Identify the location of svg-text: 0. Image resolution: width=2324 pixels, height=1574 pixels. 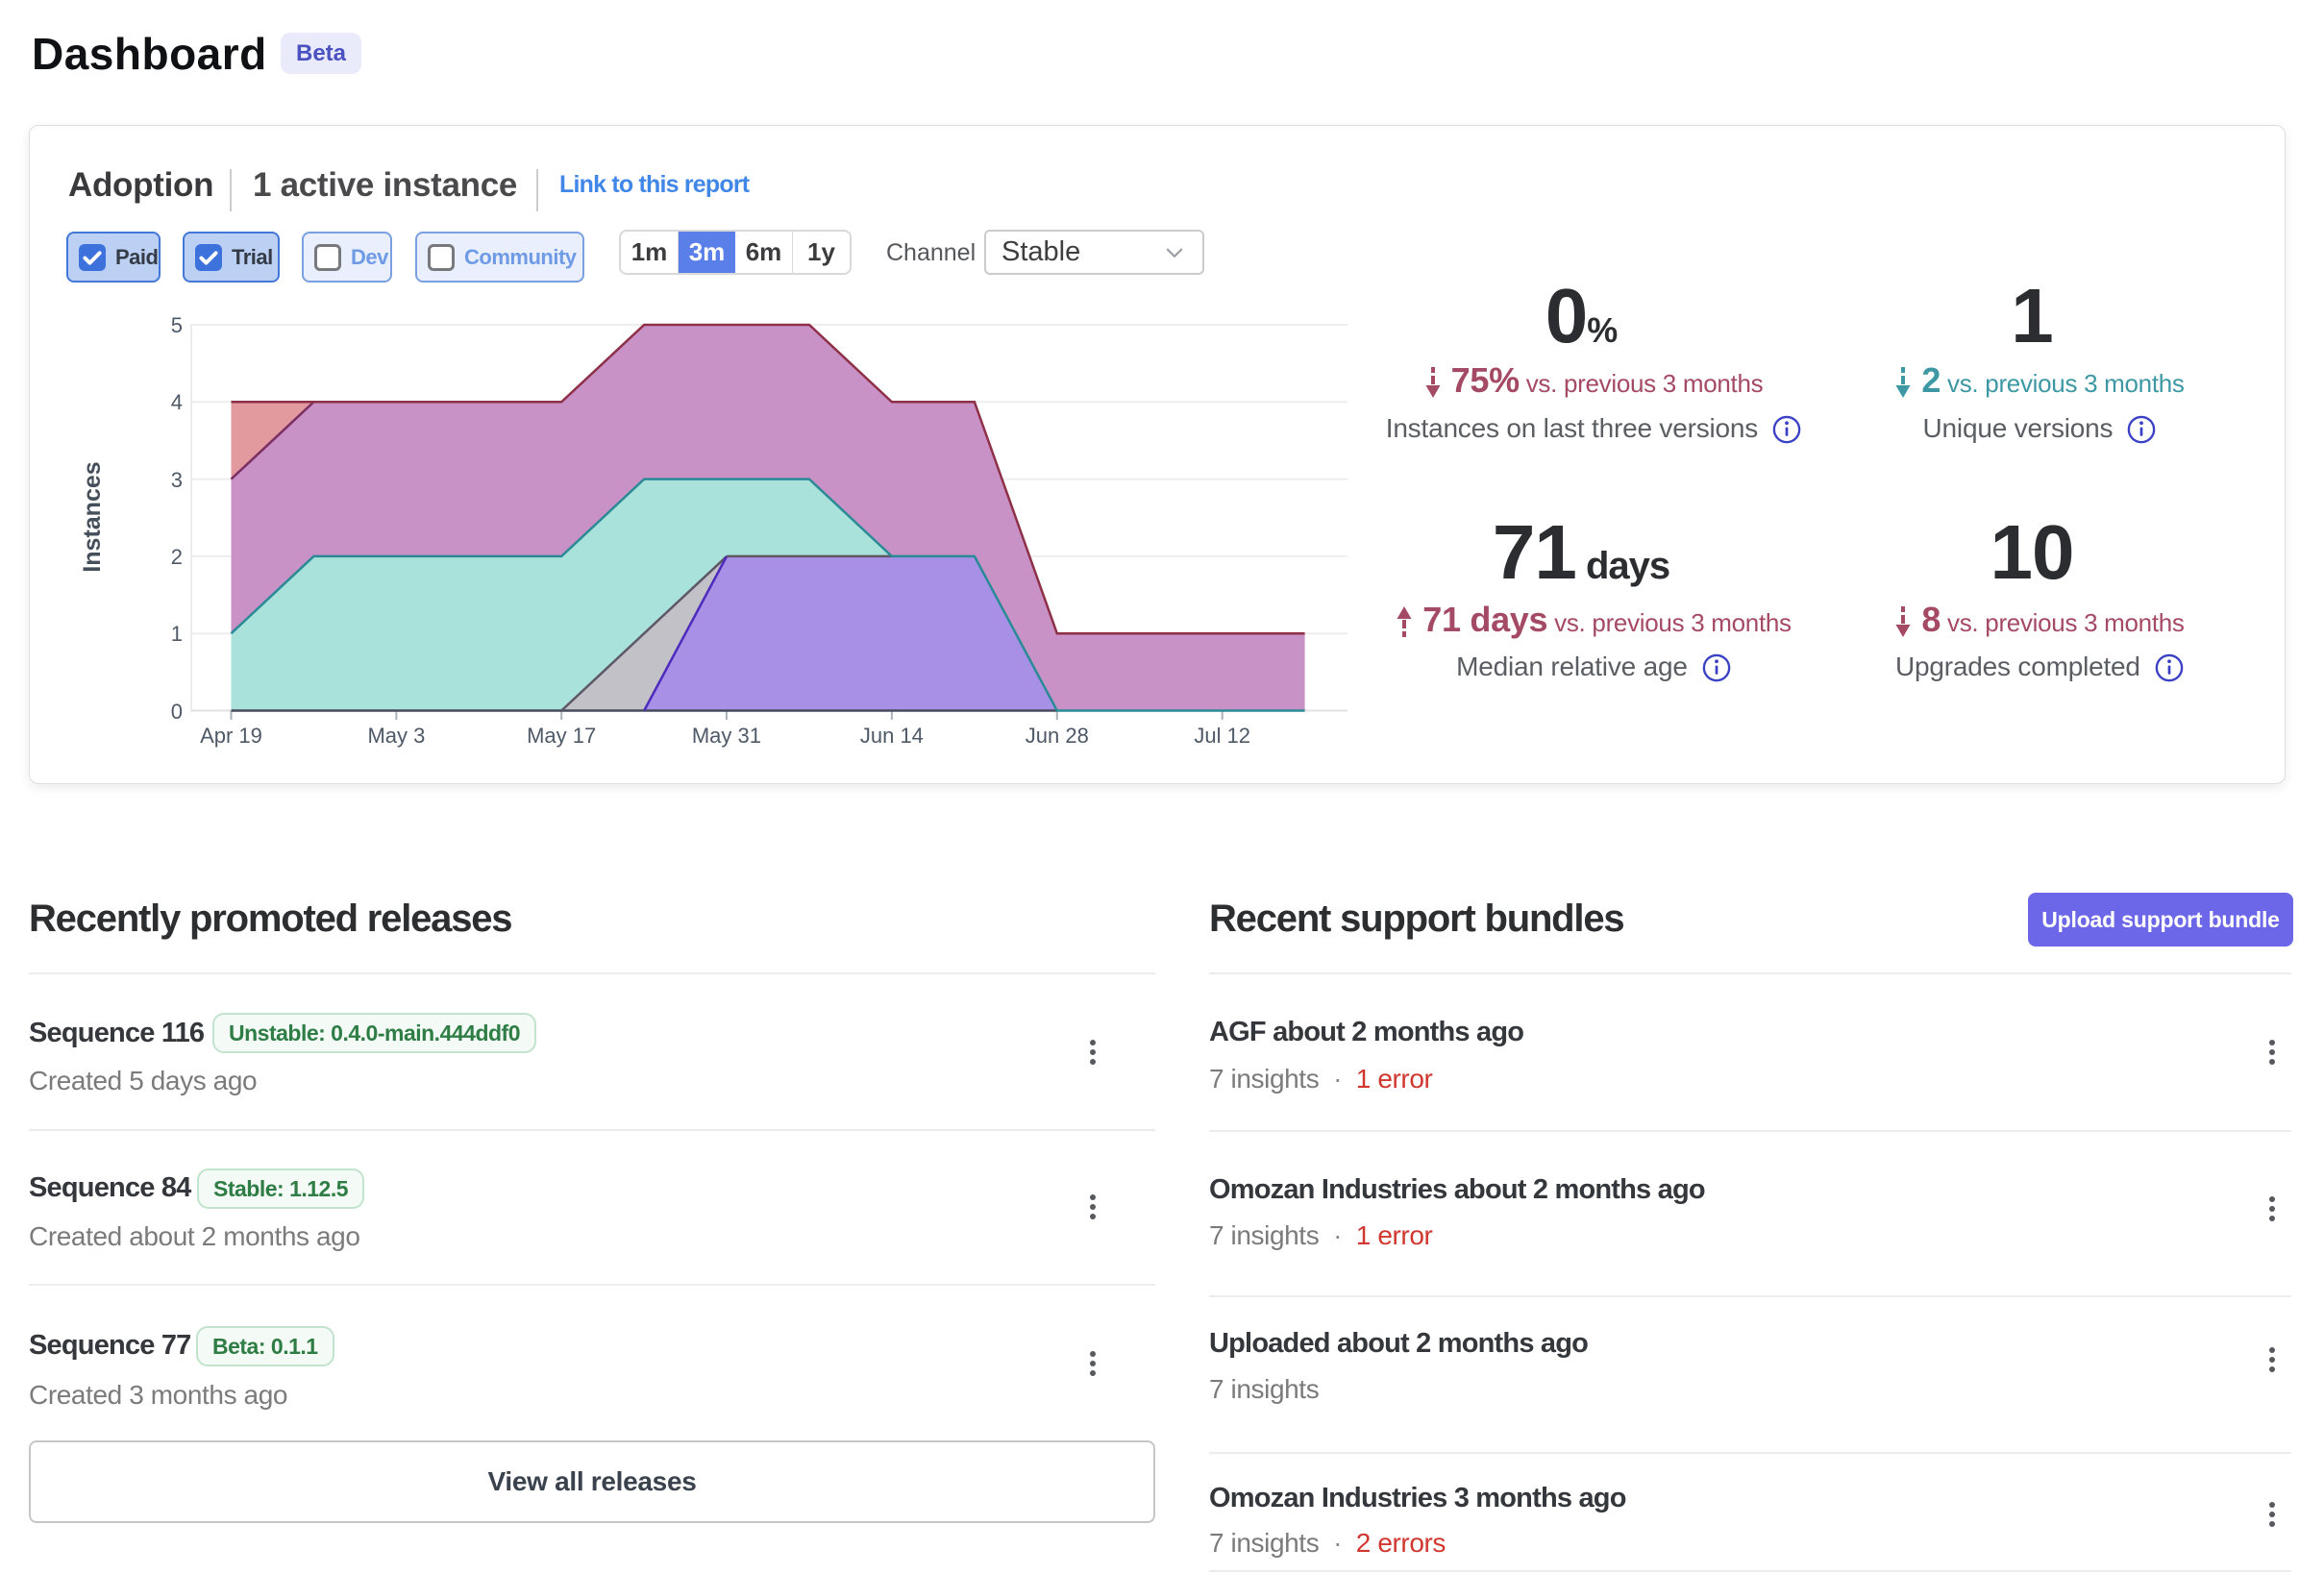
(177, 712).